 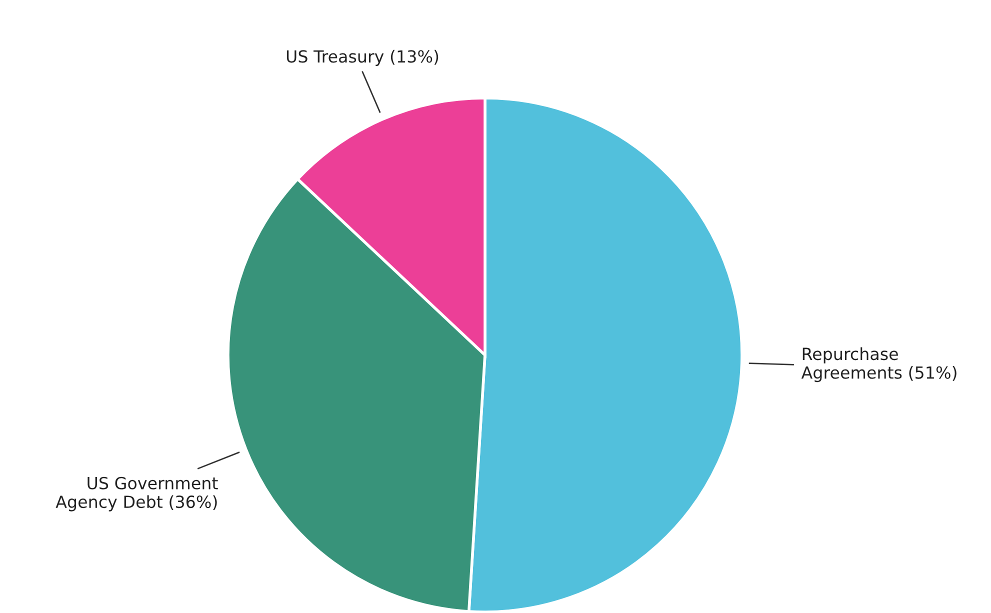 What do you see at coordinates (137, 494) in the screenshot?
I see `slice-label: US Government Agency Debt (36%)` at bounding box center [137, 494].